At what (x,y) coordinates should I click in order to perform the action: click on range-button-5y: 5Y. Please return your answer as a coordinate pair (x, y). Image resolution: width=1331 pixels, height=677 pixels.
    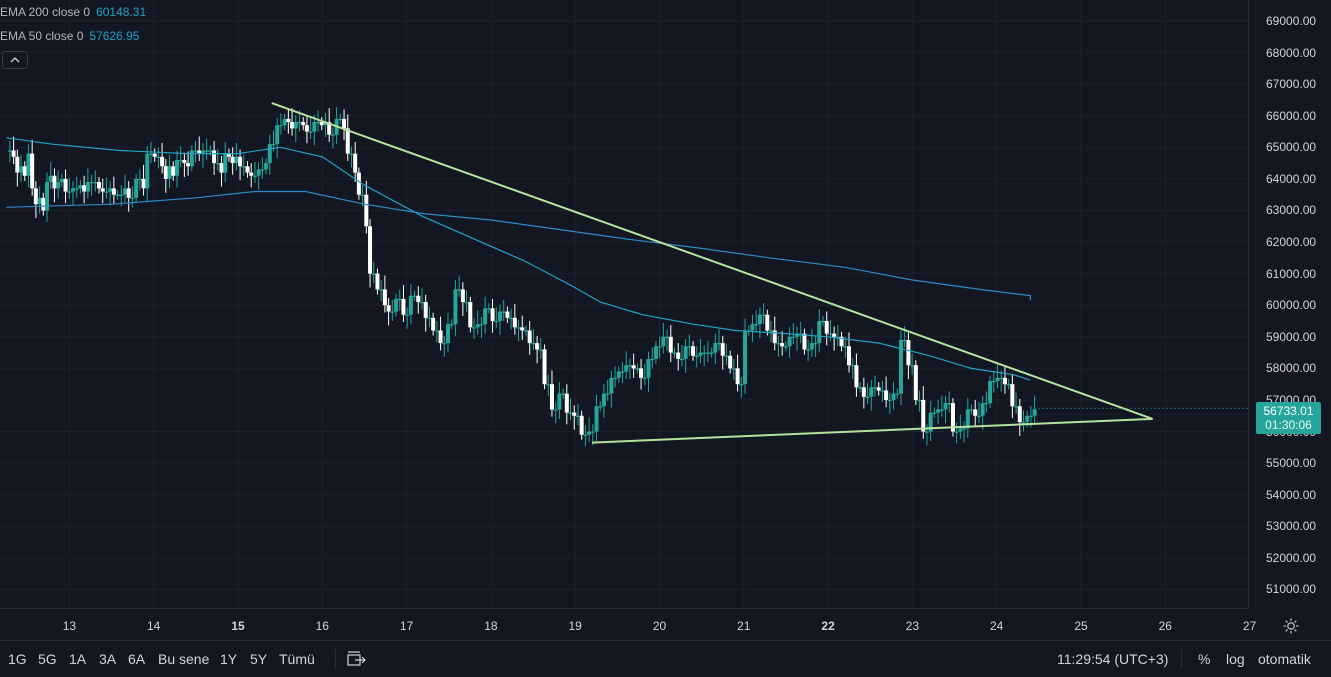
    Looking at the image, I should click on (259, 659).